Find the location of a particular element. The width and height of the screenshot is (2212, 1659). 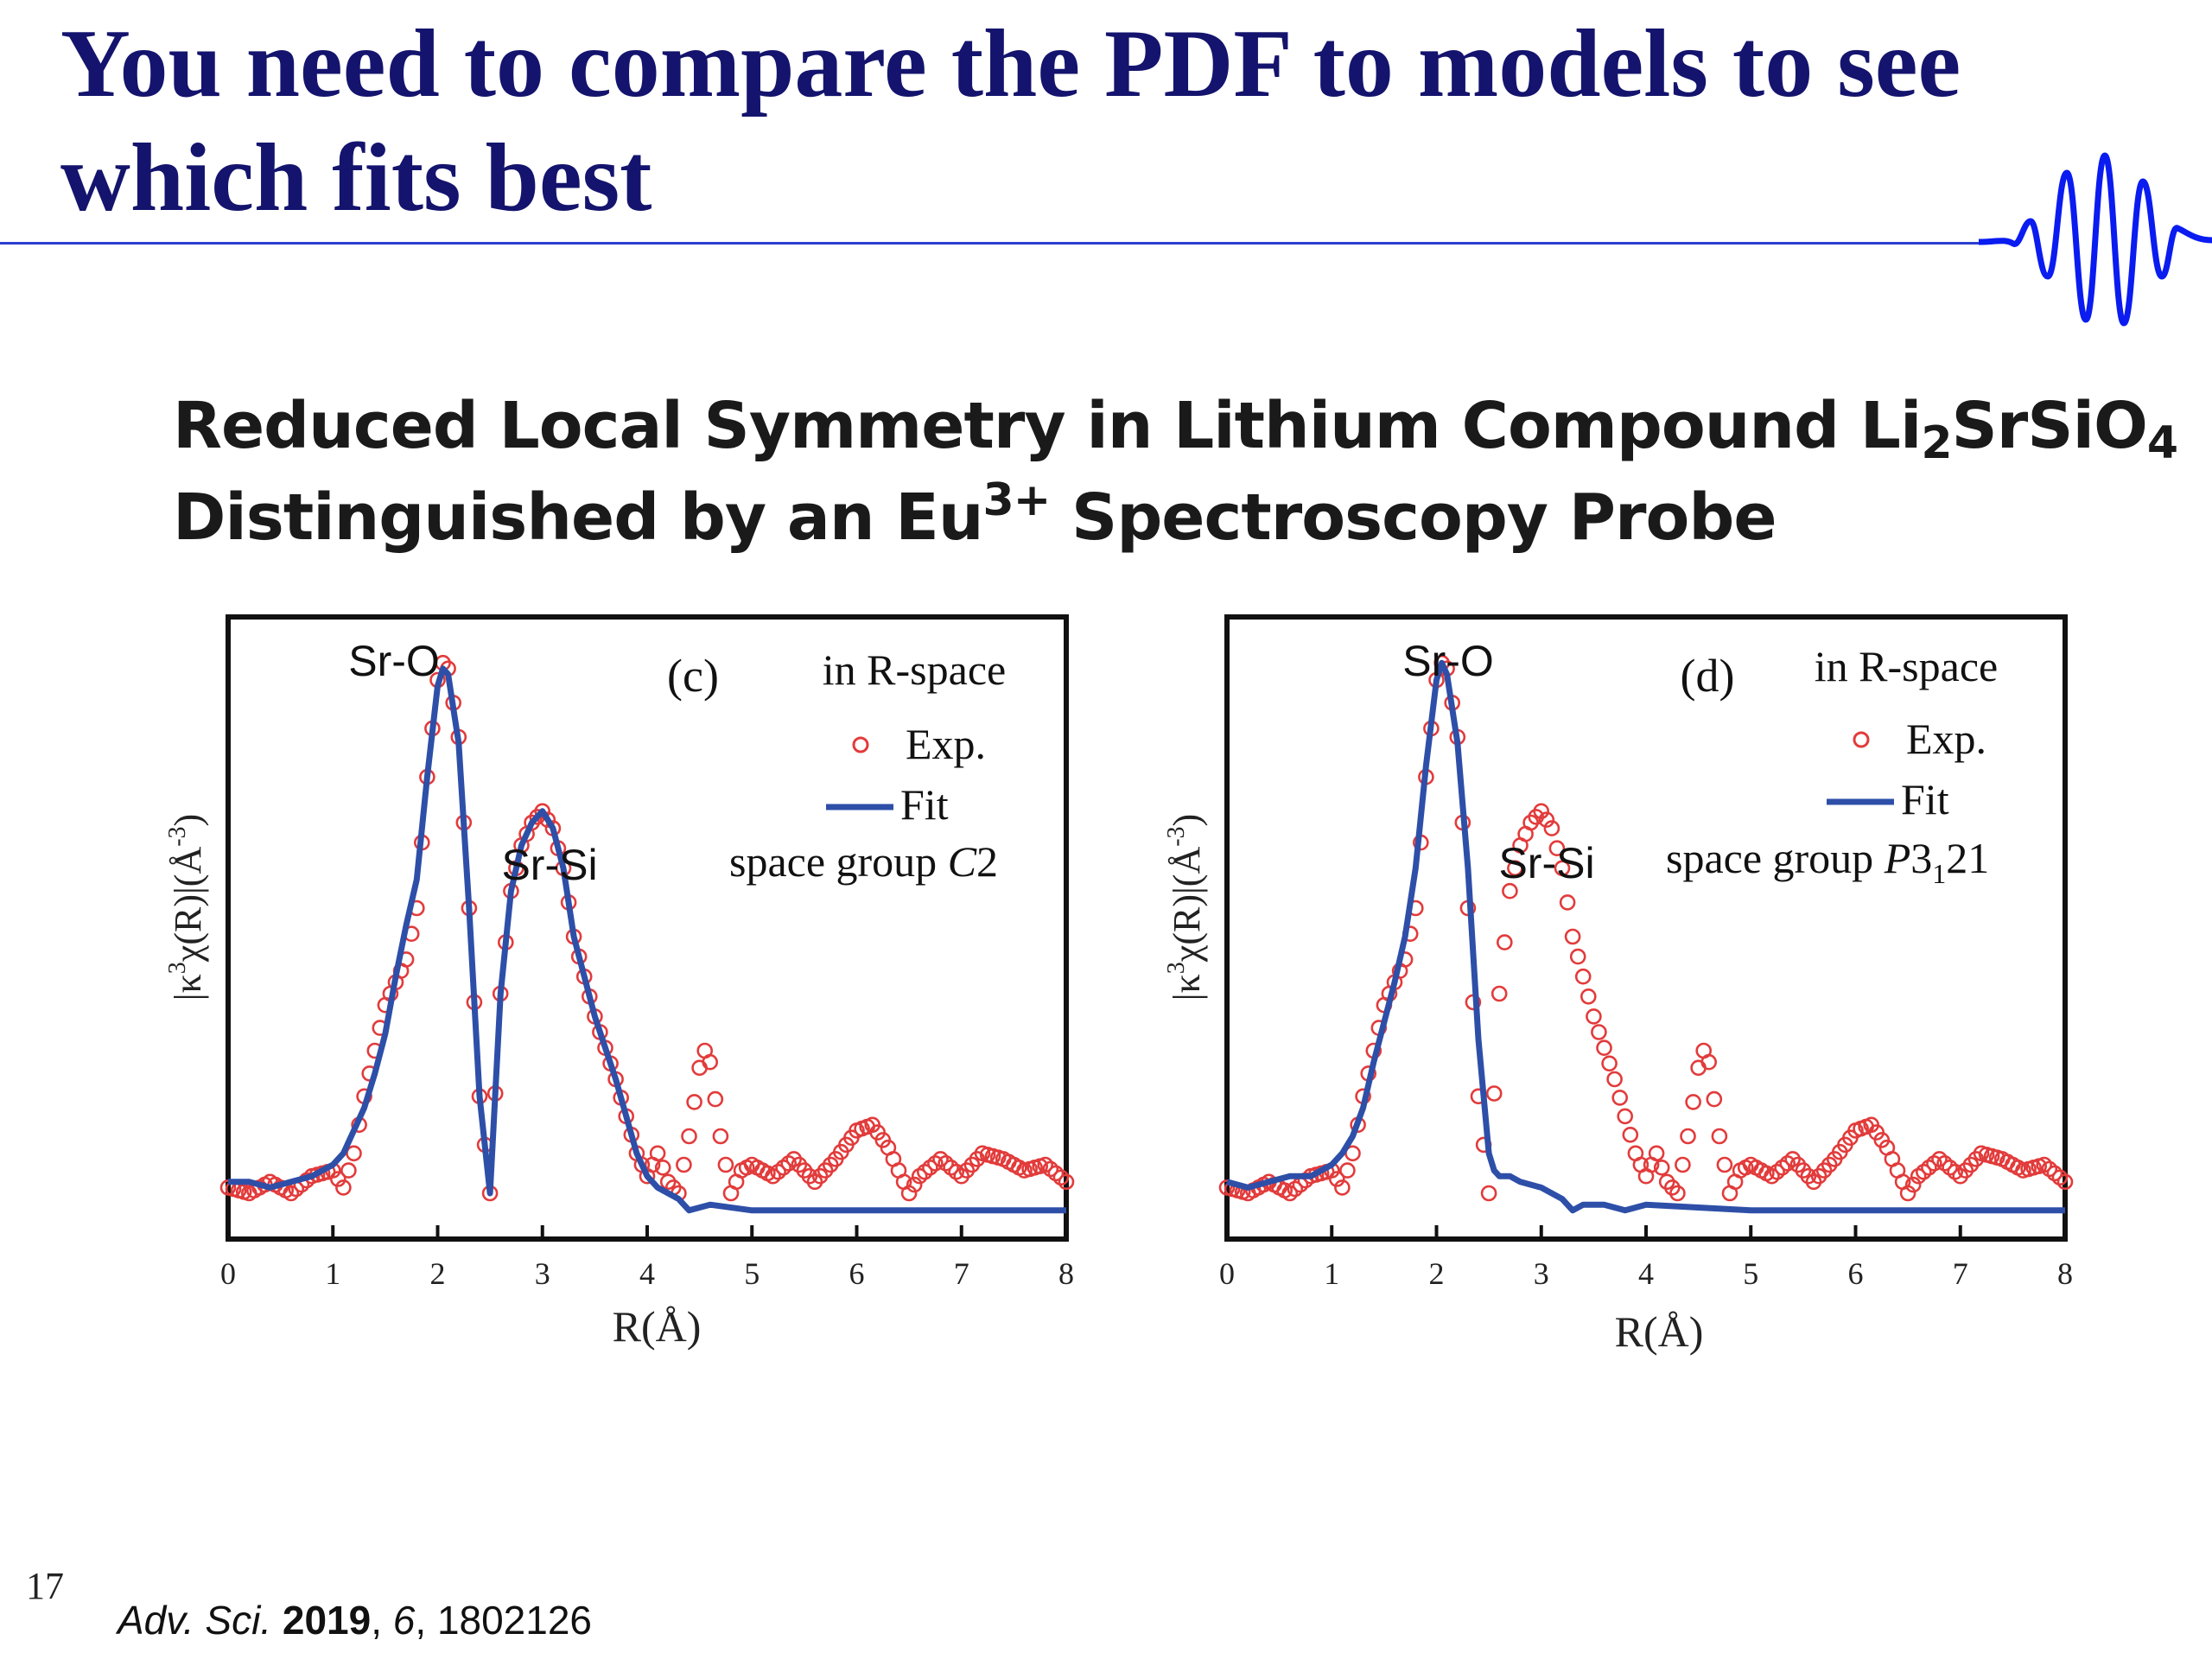

paper-title-sup: 3+ is located at coordinates (1017, 500).